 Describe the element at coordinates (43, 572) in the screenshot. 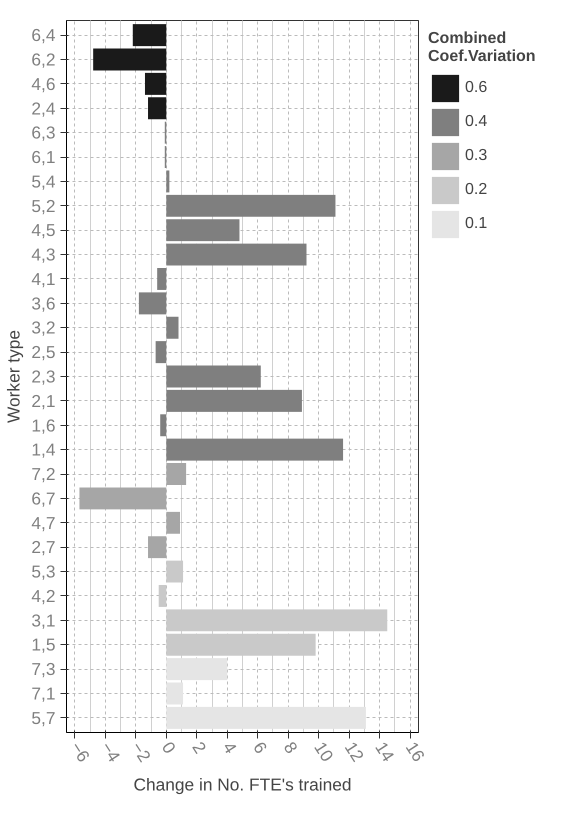

I see `y-tick-label: 5,3` at that location.